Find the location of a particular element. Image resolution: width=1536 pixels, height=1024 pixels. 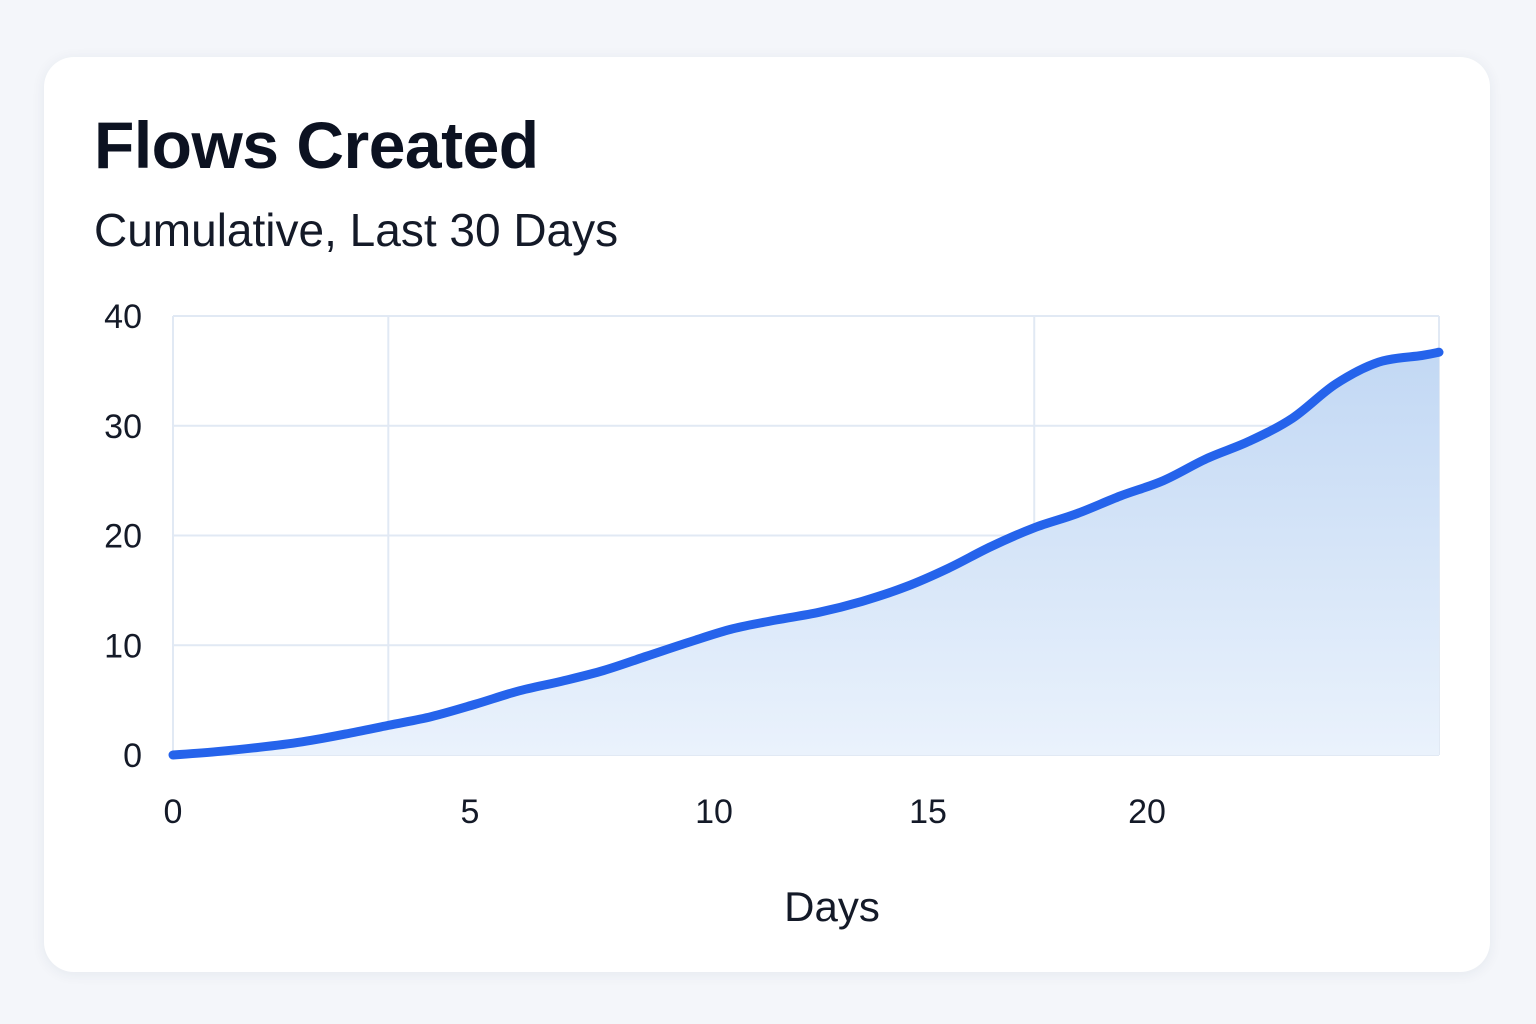

y-tick-label-0: 0 is located at coordinates (132, 756).